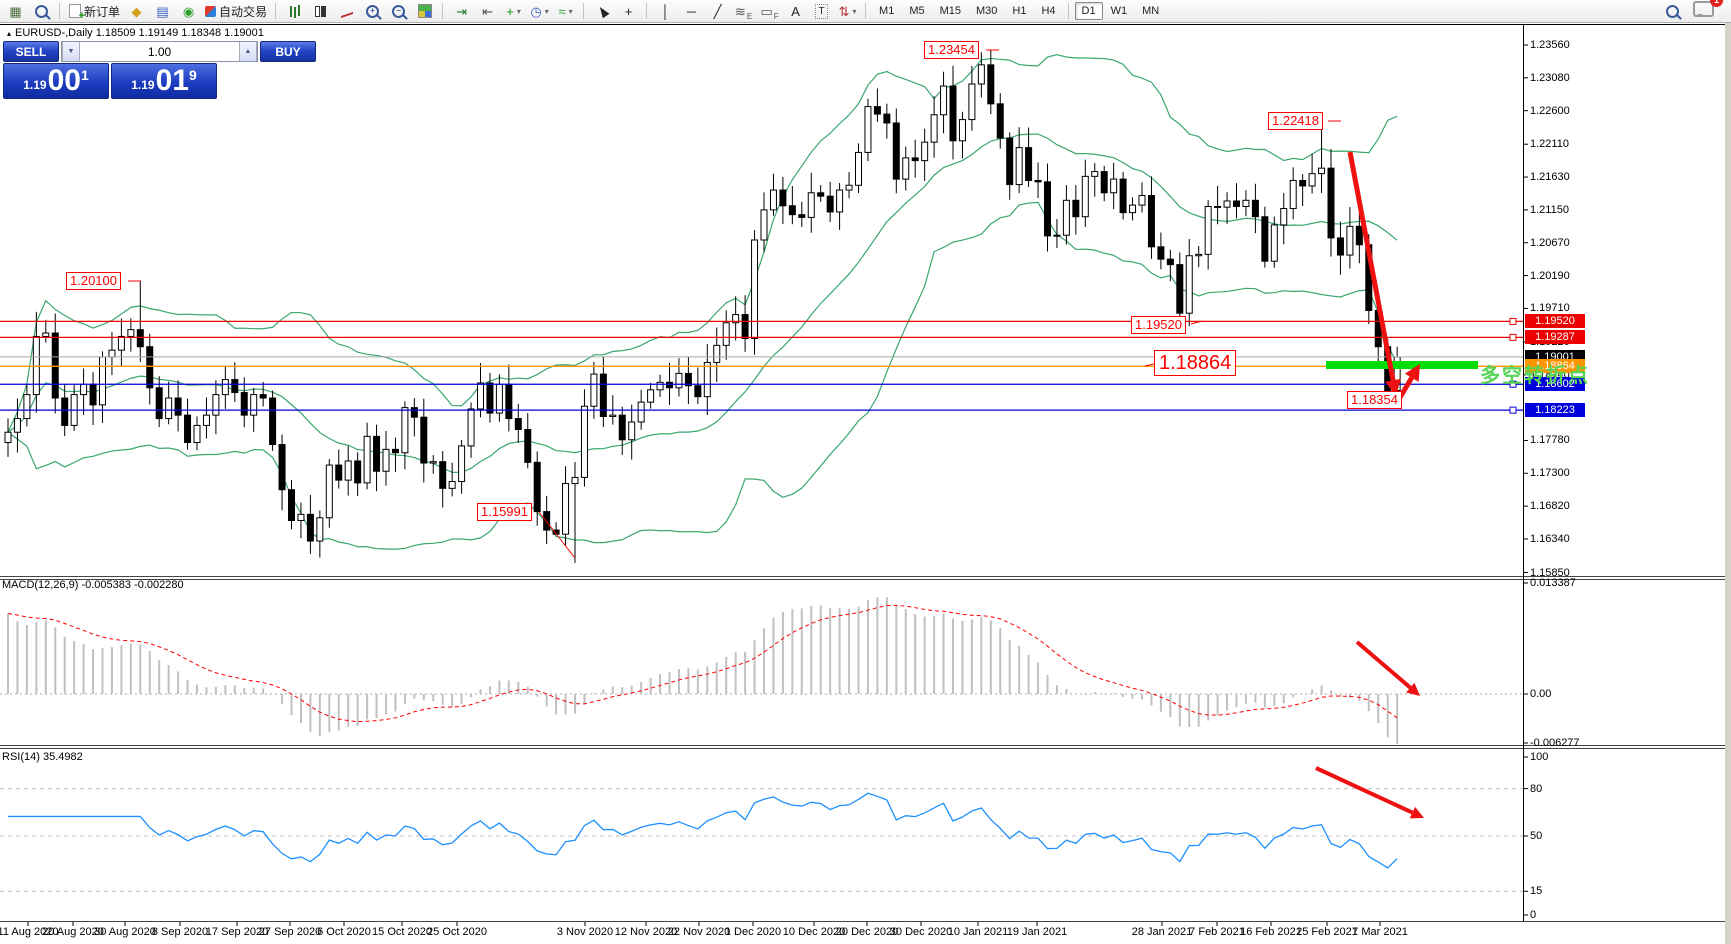 Image resolution: width=1731 pixels, height=944 pixels. What do you see at coordinates (1119, 11) in the screenshot?
I see `timeframe-w1: W1` at bounding box center [1119, 11].